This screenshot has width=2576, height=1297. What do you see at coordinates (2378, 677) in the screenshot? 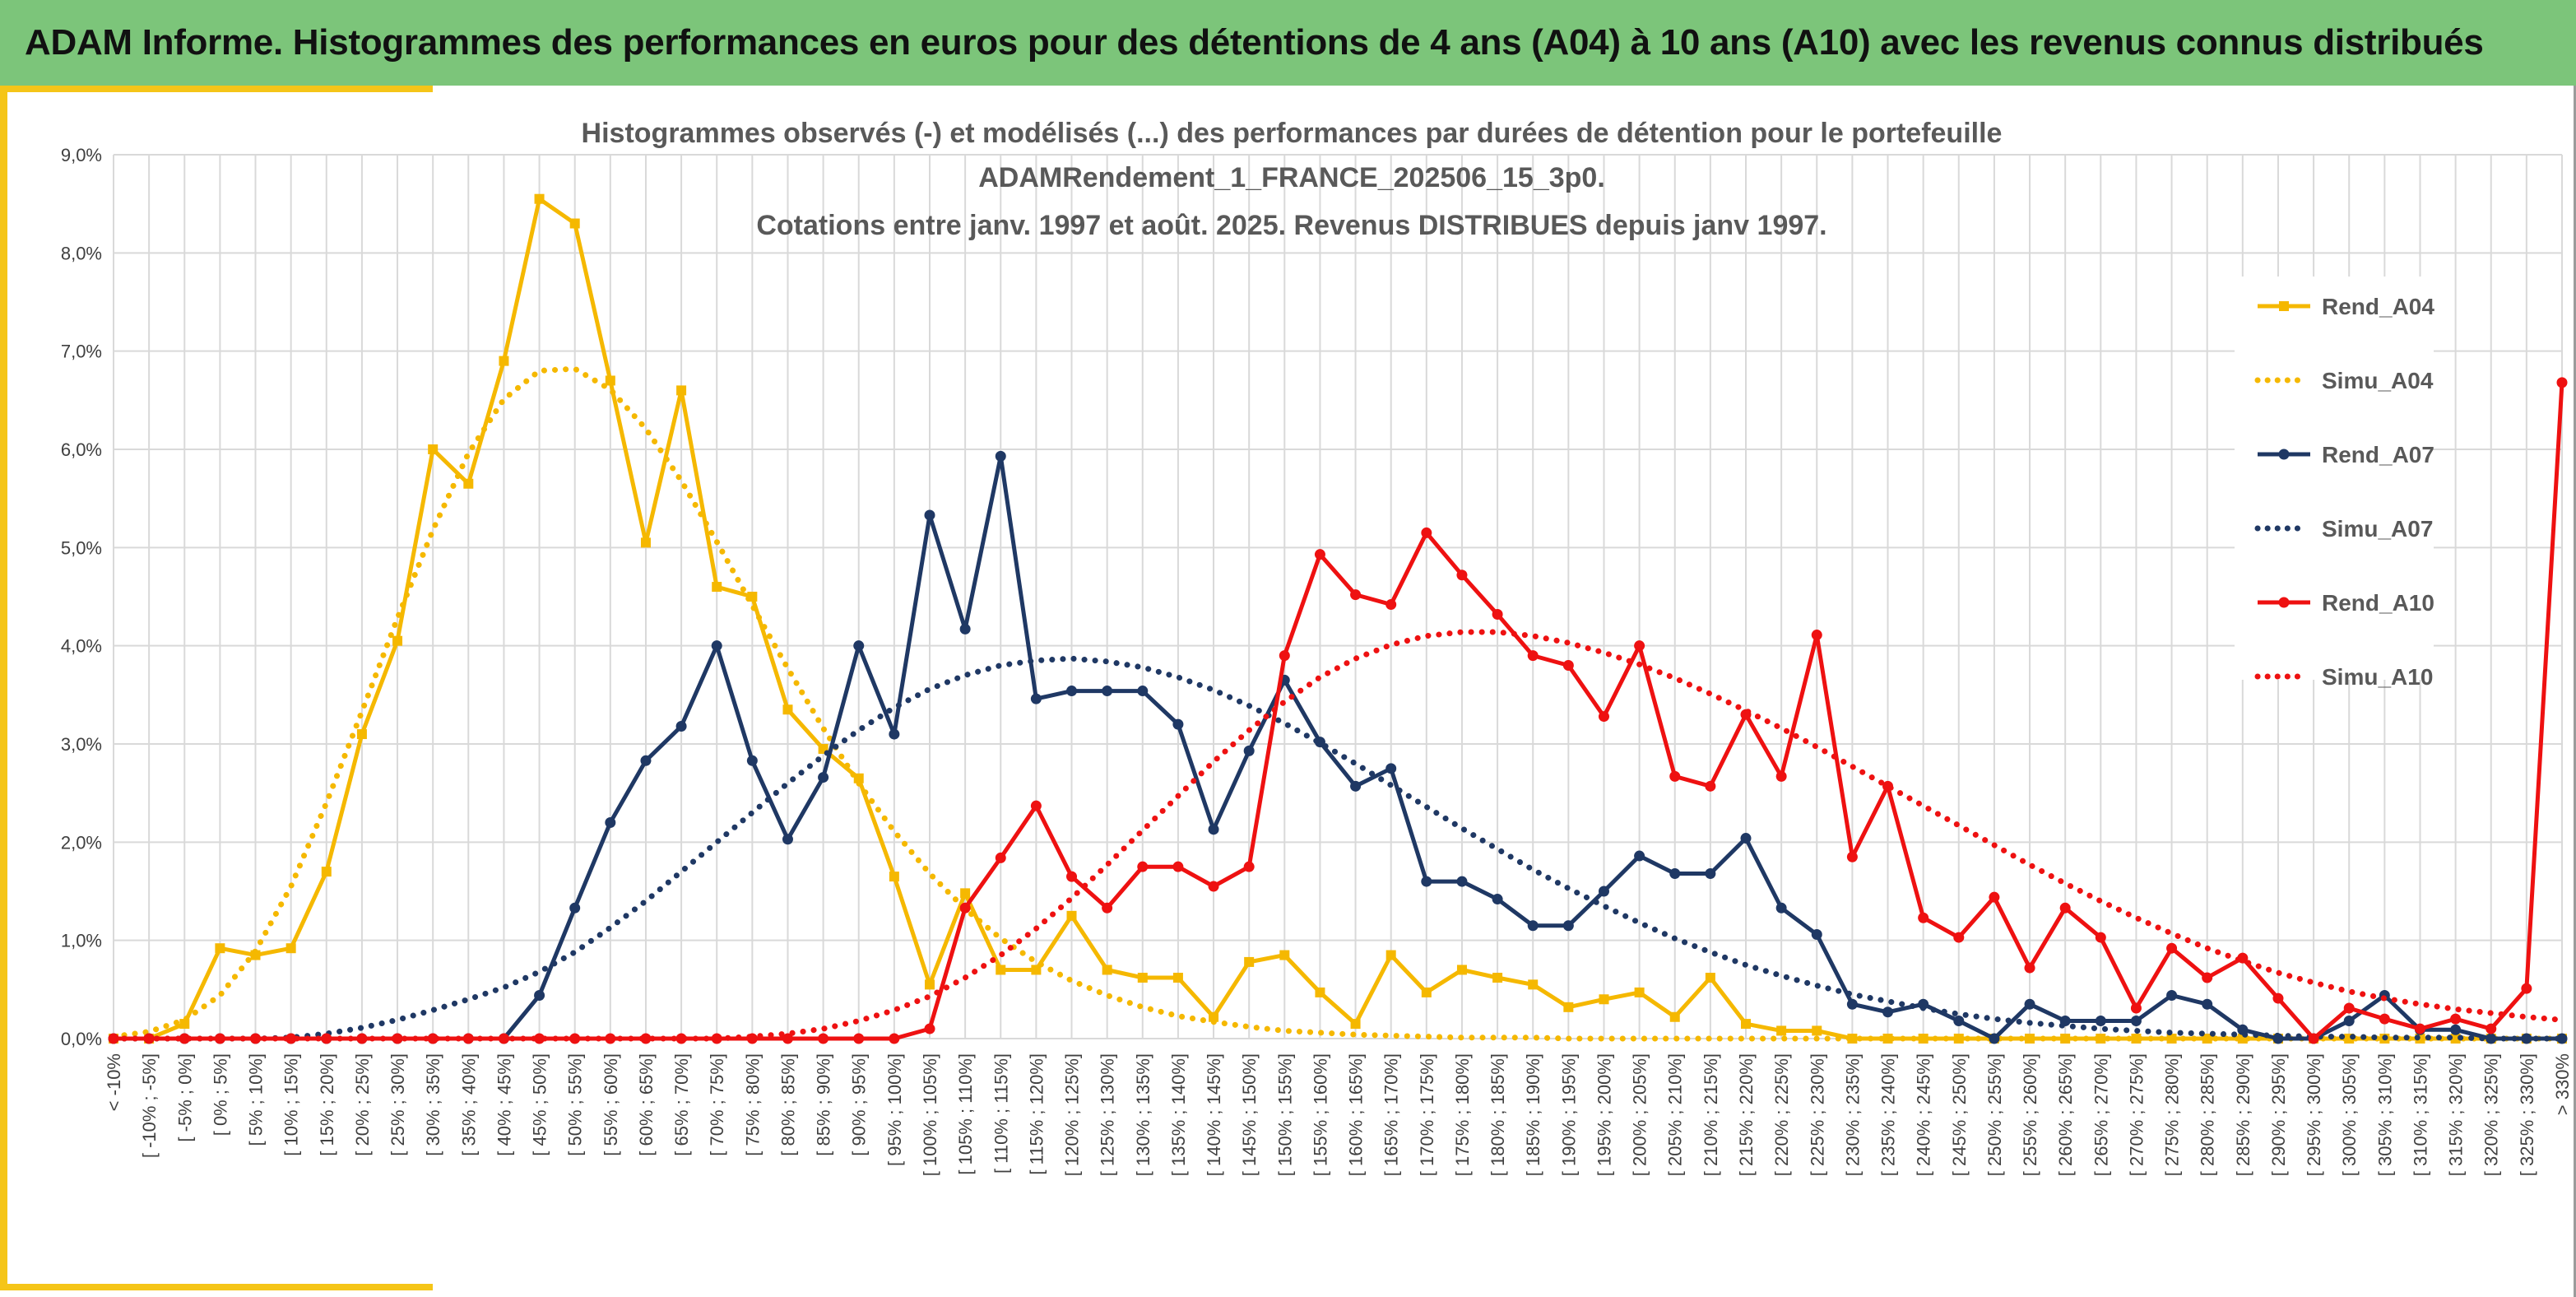
I see `legend-label: Simu_A10` at bounding box center [2378, 677].